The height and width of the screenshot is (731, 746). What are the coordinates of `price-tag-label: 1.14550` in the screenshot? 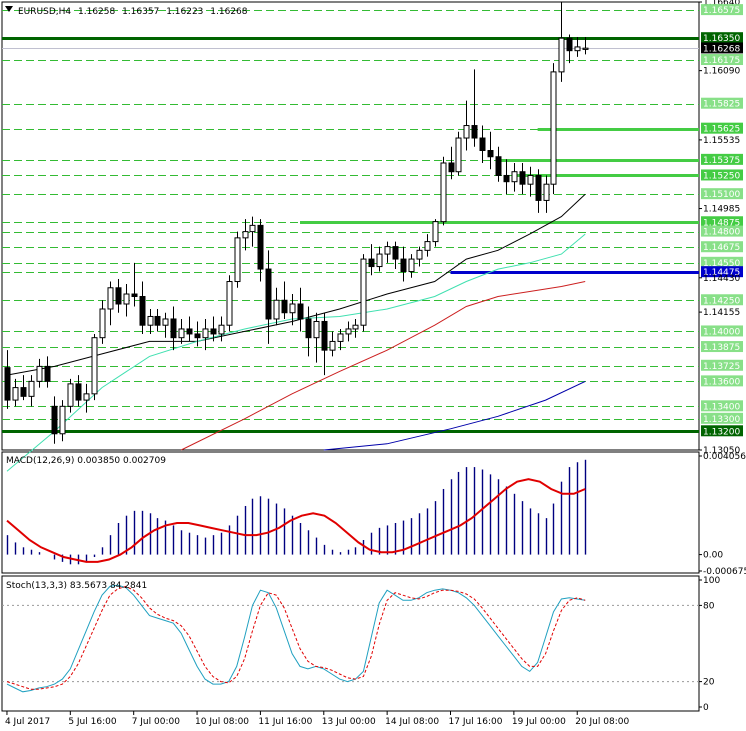 It's located at (721, 264).